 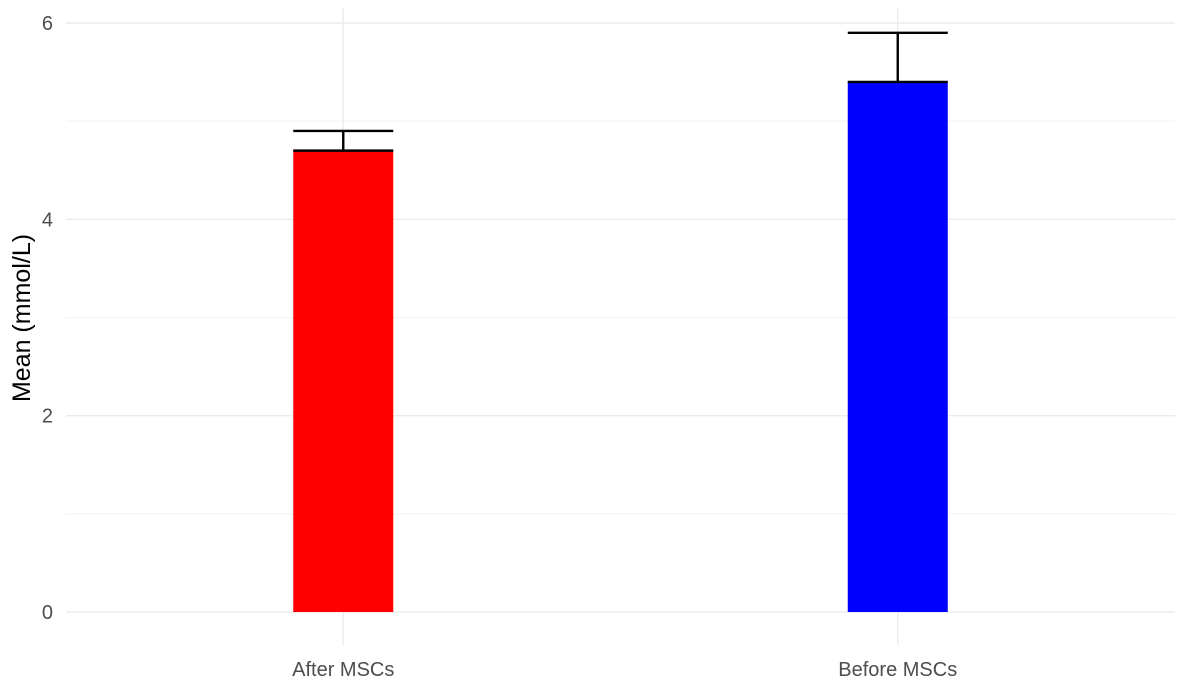 What do you see at coordinates (343, 670) in the screenshot?
I see `x-tick-label: After MSCs` at bounding box center [343, 670].